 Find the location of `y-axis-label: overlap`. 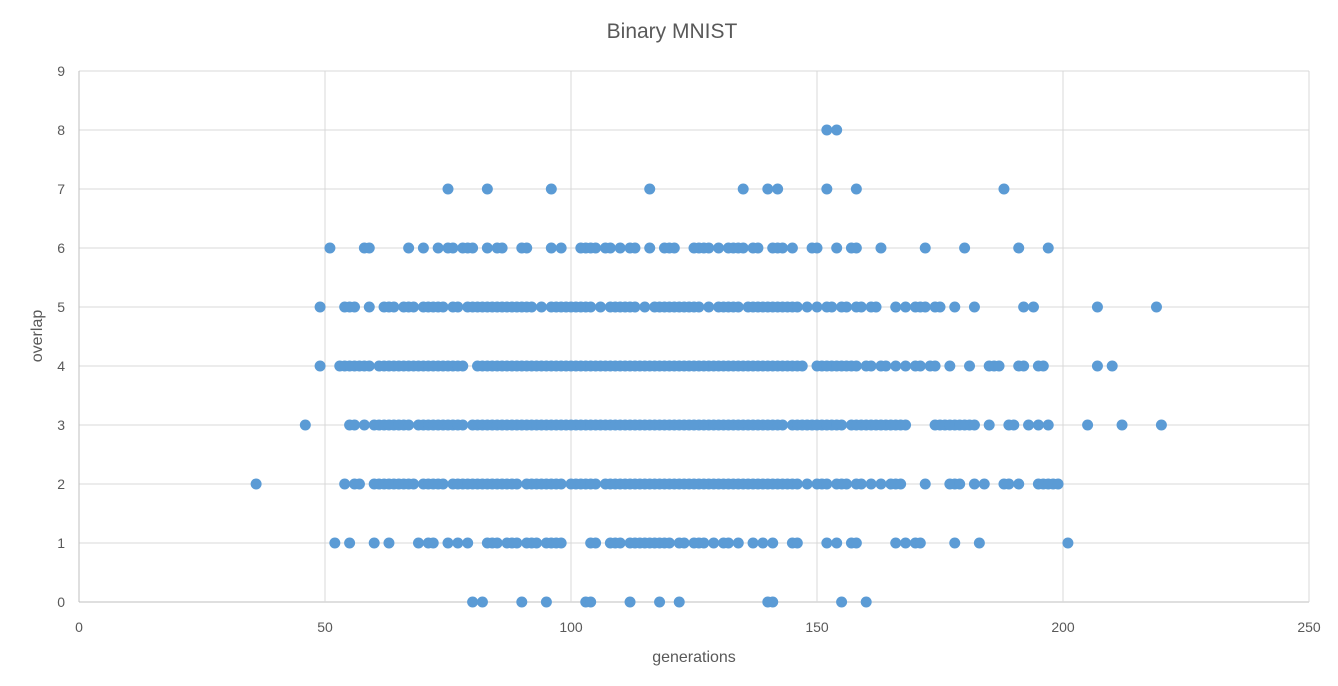

y-axis-label: overlap is located at coordinates (37, 336).